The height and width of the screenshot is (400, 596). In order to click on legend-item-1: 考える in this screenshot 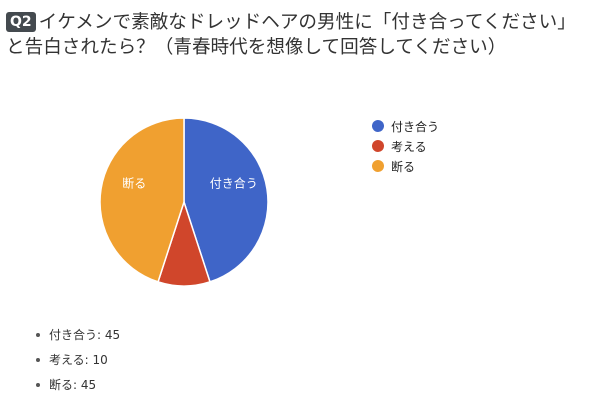, I will do `click(405, 146)`.